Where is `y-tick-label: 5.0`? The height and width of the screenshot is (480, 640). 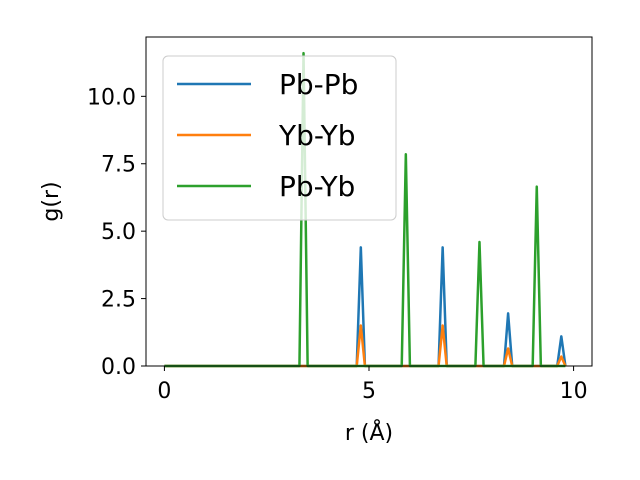 y-tick-label: 5.0 is located at coordinates (118, 232).